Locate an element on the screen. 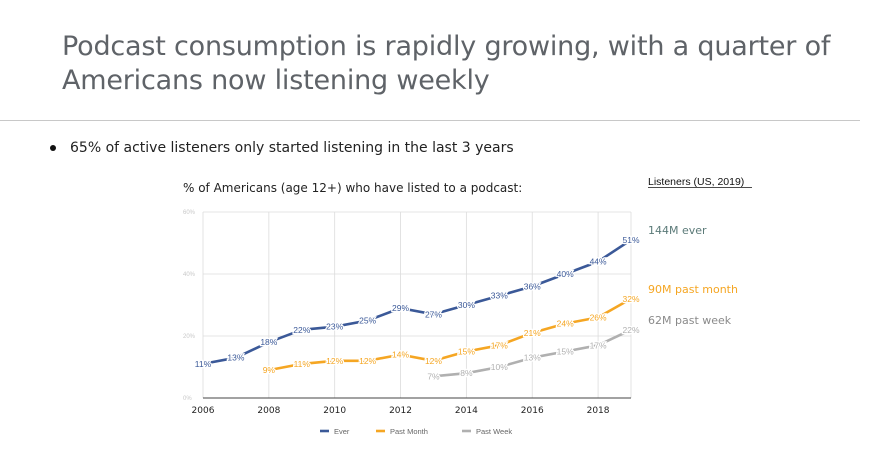 This screenshot has width=885, height=449. data-label: 14% is located at coordinates (400, 355).